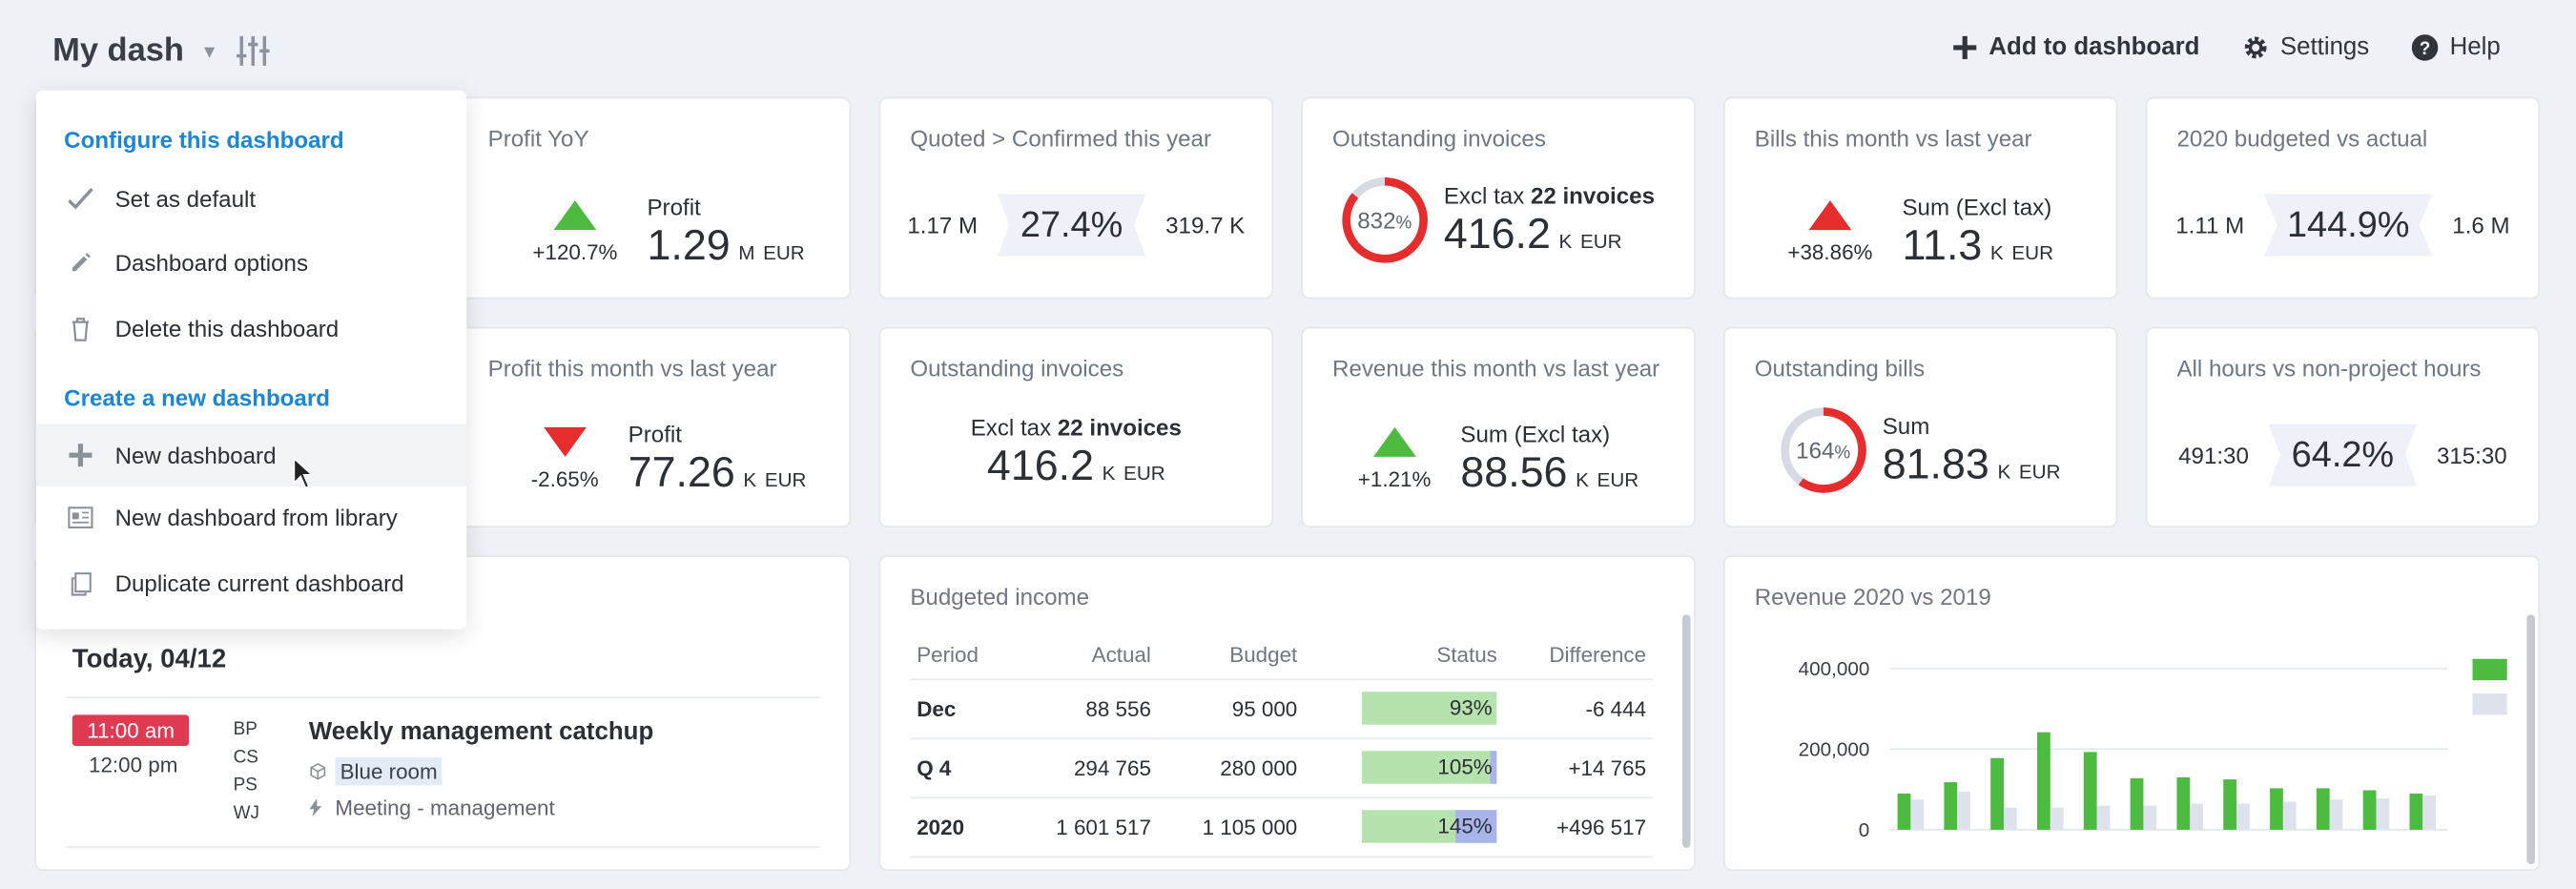 Image resolution: width=2576 pixels, height=889 pixels. Describe the element at coordinates (1084, 656) in the screenshot. I see `column-header: Actual` at that location.